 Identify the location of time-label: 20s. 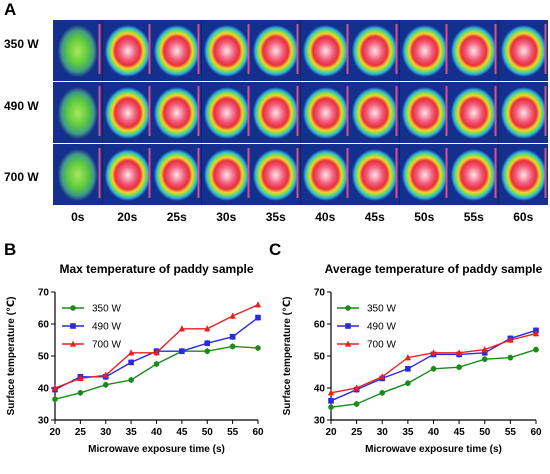
(127, 217).